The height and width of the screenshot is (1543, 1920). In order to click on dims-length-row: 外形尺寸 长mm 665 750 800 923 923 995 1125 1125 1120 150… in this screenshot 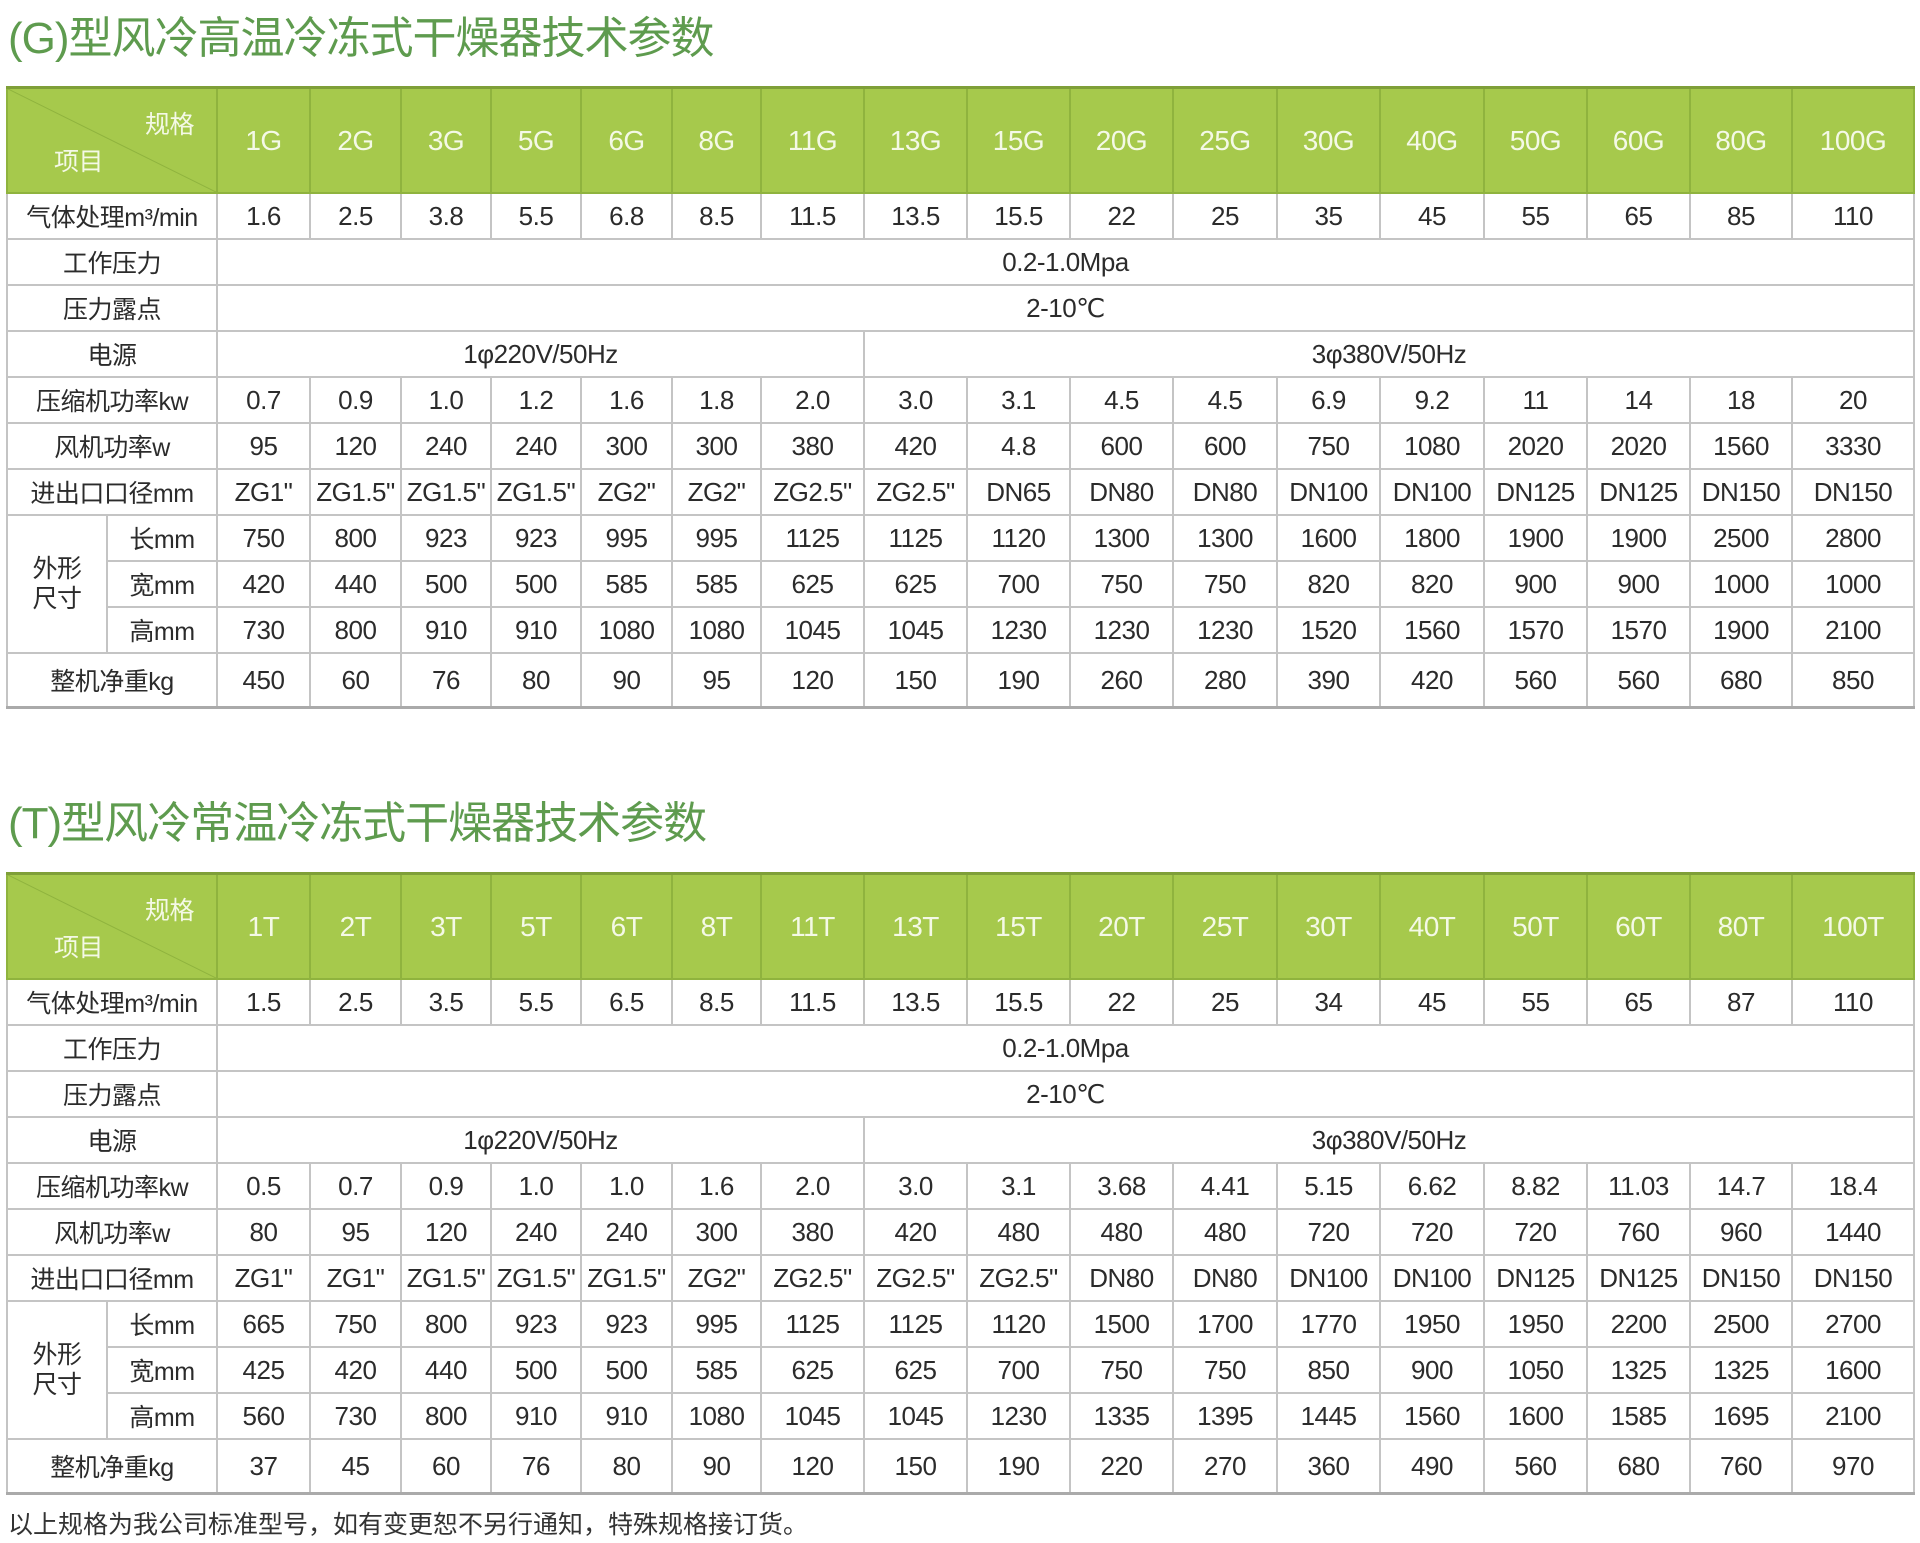, I will do `click(960, 1370)`.